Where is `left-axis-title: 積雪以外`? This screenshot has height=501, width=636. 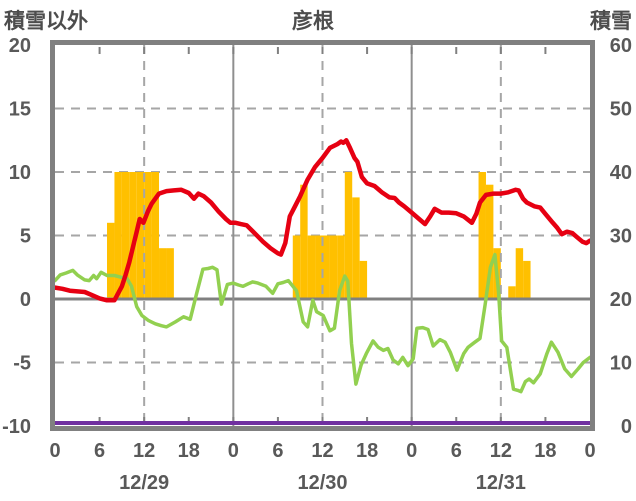 left-axis-title: 積雪以外 is located at coordinates (46, 21).